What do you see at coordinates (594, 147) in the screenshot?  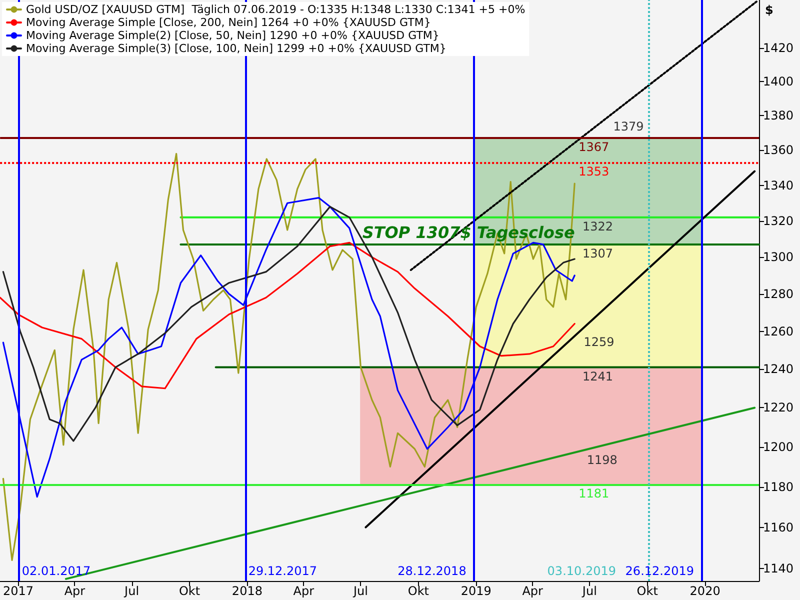 I see `ref-line-label: 1367` at bounding box center [594, 147].